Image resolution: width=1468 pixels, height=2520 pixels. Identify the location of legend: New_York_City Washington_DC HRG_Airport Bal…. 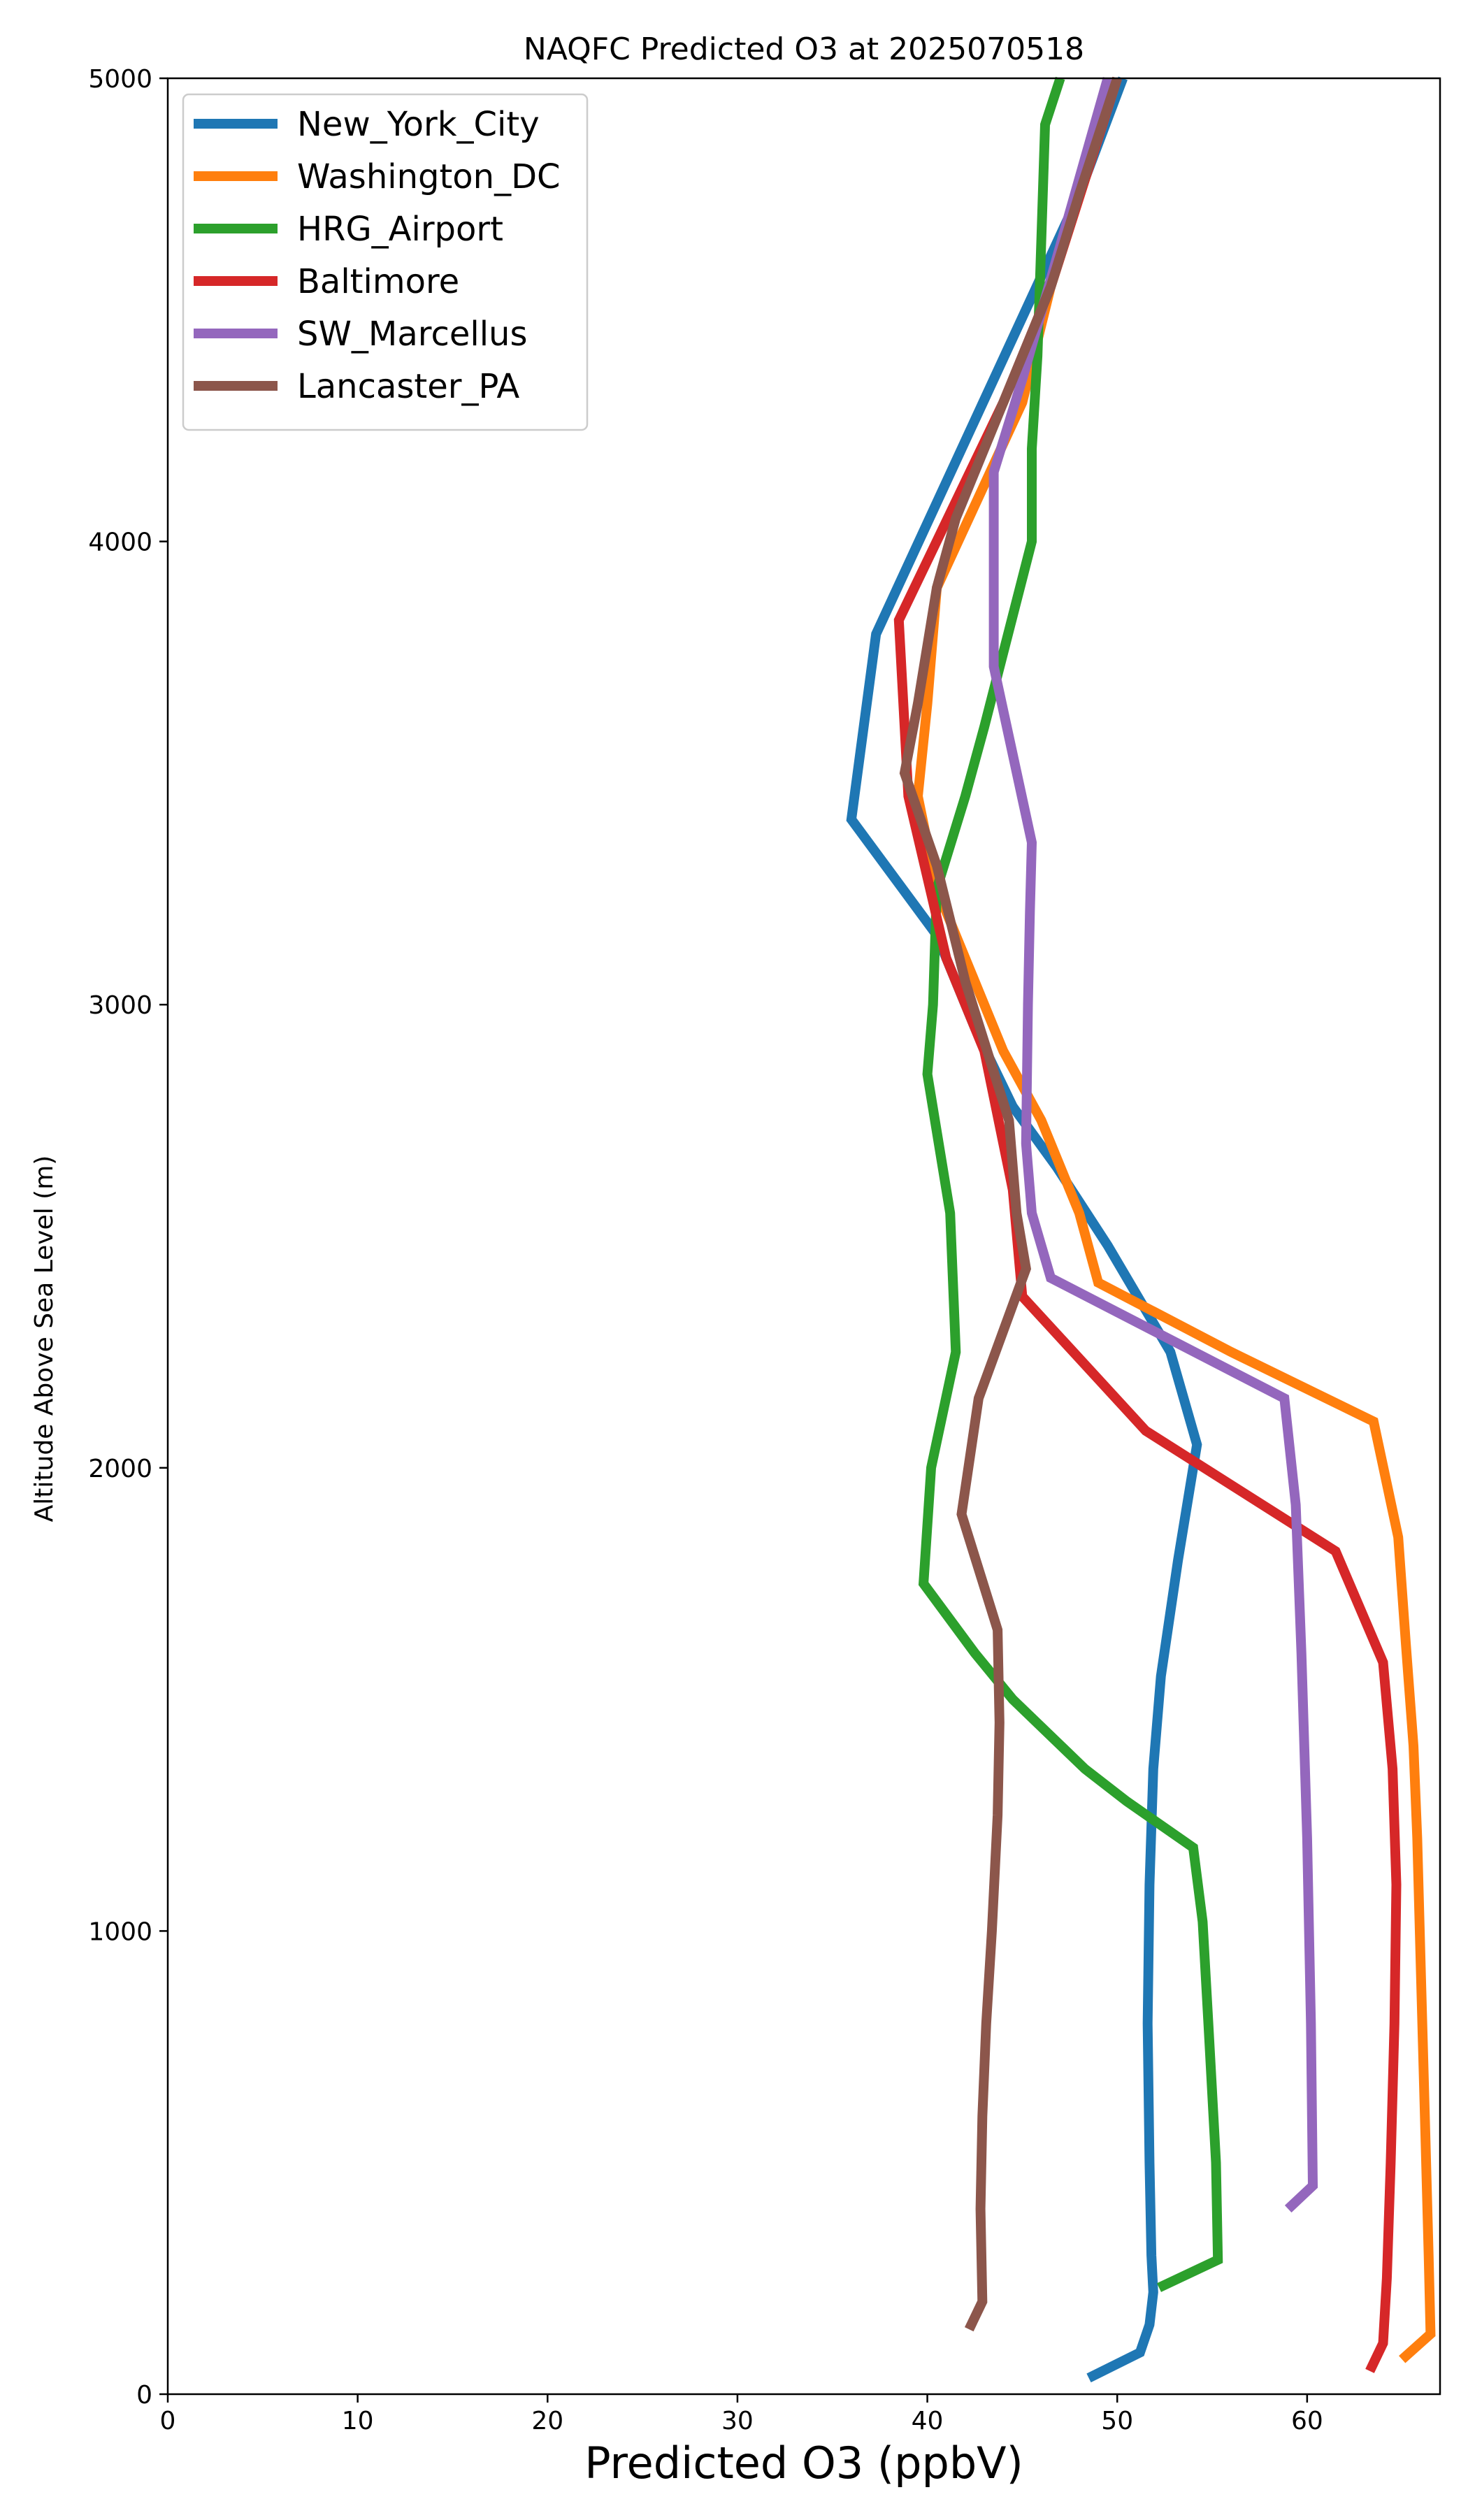
(385, 262).